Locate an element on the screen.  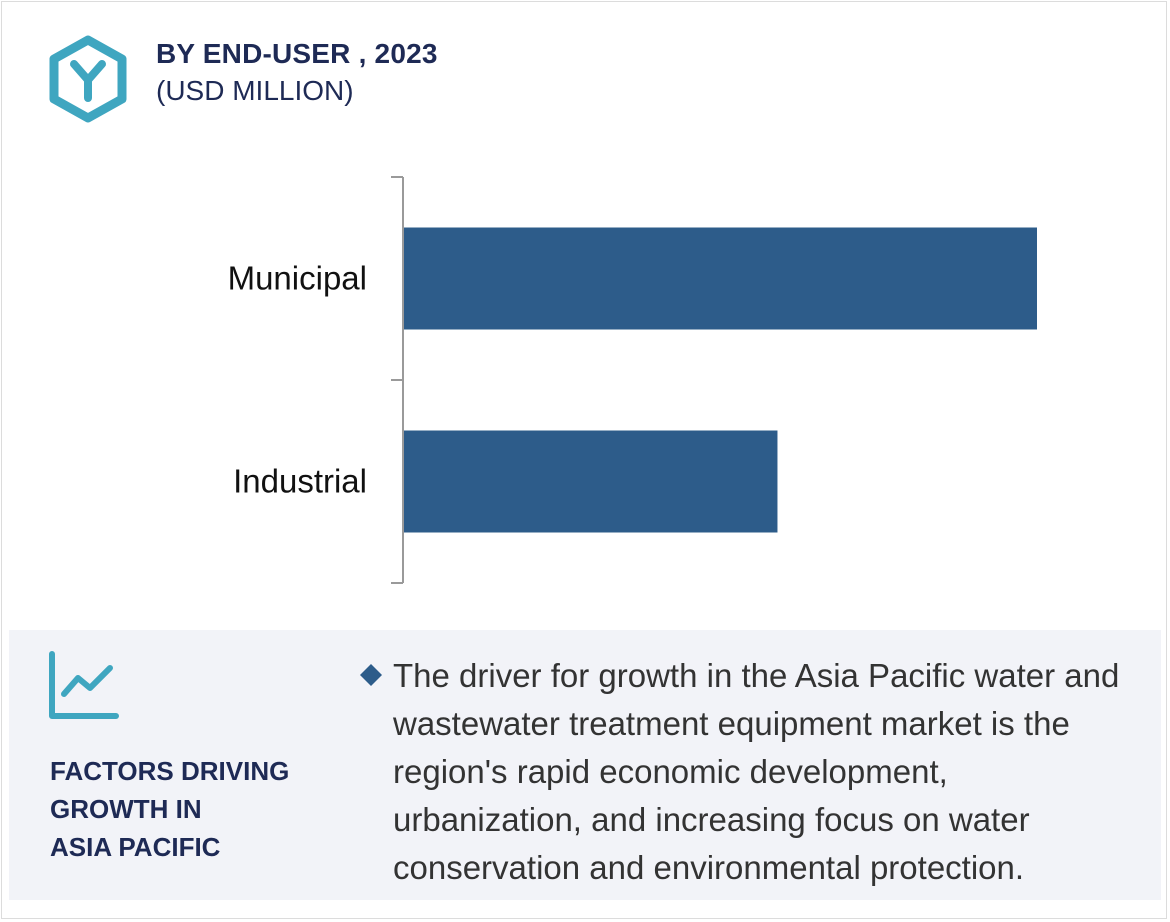
factors-heading-line: ASIA PACIFIC is located at coordinates (135, 847).